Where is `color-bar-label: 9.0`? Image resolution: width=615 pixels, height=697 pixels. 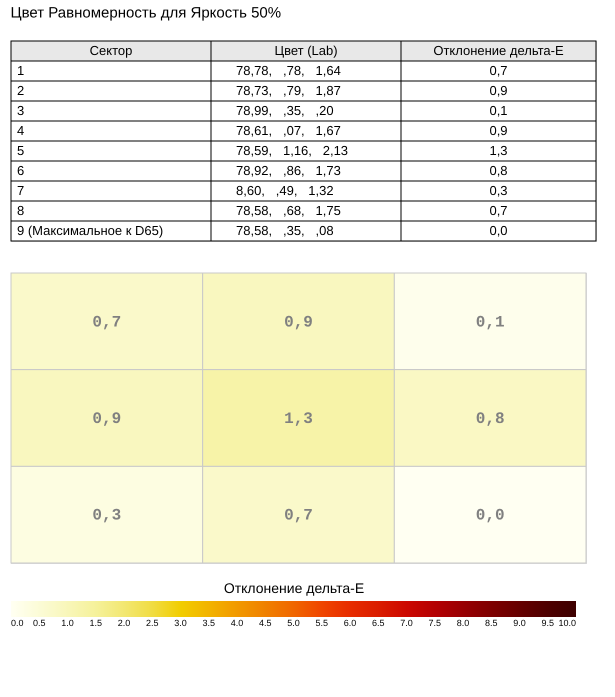 color-bar-label: 9.0 is located at coordinates (519, 623).